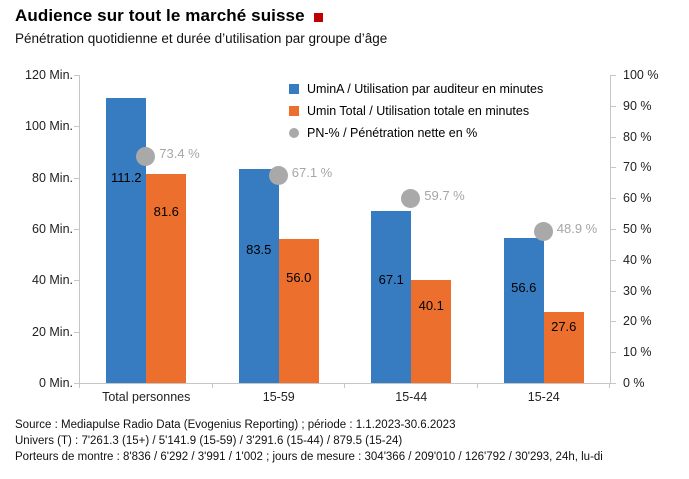 This screenshot has width=689, height=479. Describe the element at coordinates (411, 397) in the screenshot. I see `x-axis-category-label: 15-44` at that location.